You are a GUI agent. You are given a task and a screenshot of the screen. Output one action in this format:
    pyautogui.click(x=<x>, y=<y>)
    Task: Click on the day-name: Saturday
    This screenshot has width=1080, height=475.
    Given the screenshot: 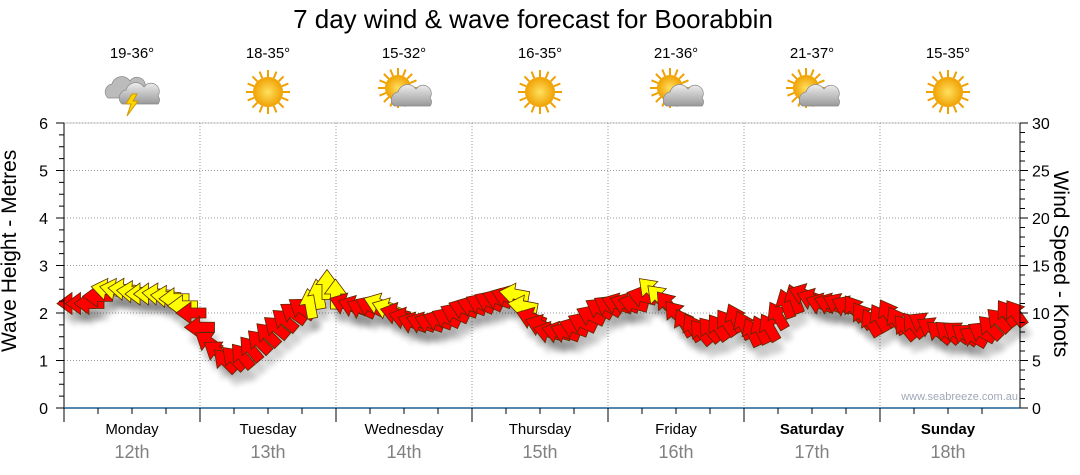 What is the action you would take?
    pyautogui.click(x=812, y=429)
    